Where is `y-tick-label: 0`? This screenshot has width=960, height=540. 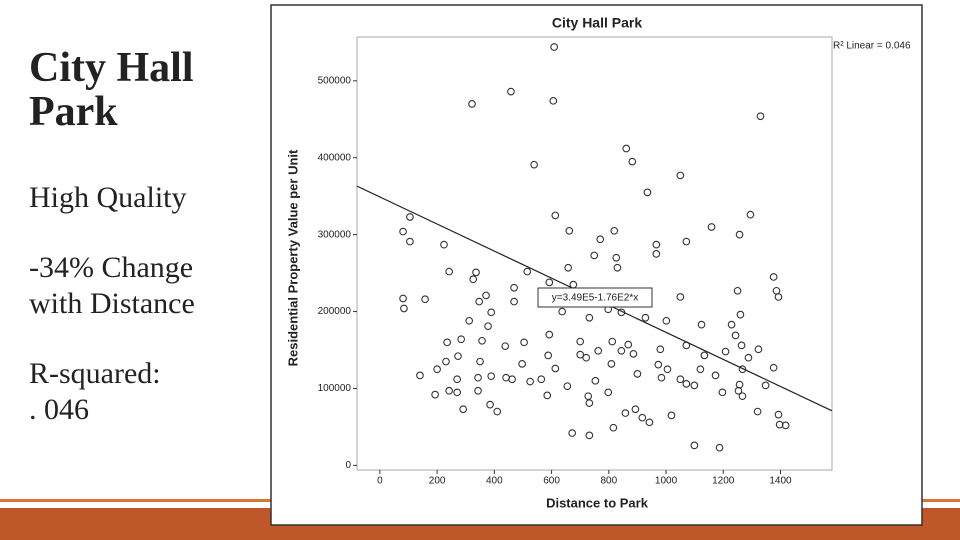 y-tick-label: 0 is located at coordinates (348, 465).